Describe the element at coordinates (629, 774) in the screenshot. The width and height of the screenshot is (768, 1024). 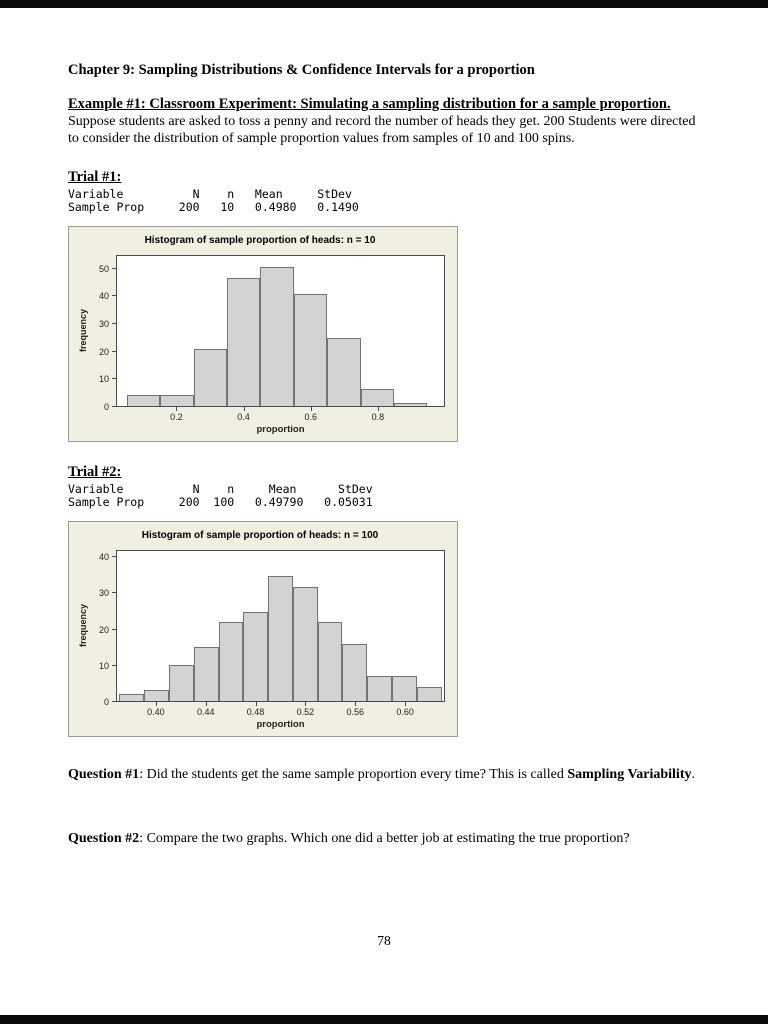
I see `question-1-term: Sampling Variability` at that location.